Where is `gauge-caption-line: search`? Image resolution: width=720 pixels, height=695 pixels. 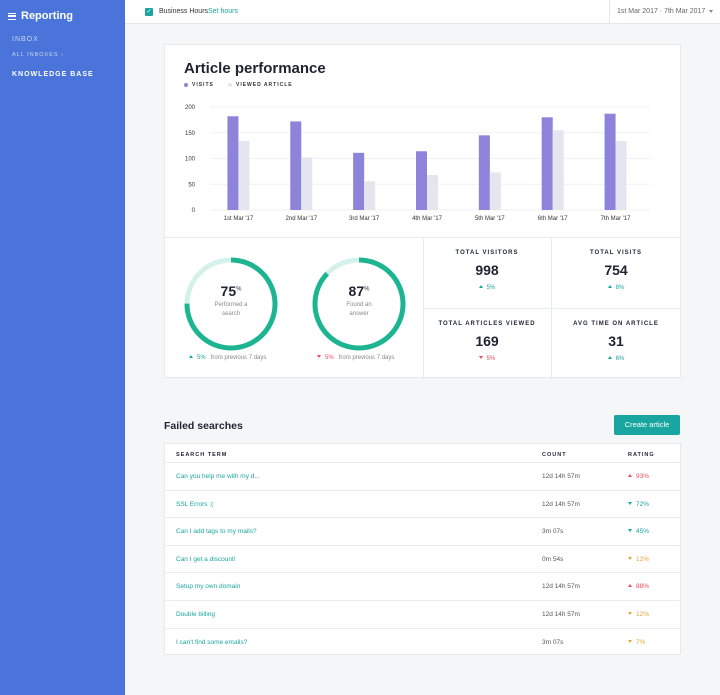 gauge-caption-line: search is located at coordinates (230, 314).